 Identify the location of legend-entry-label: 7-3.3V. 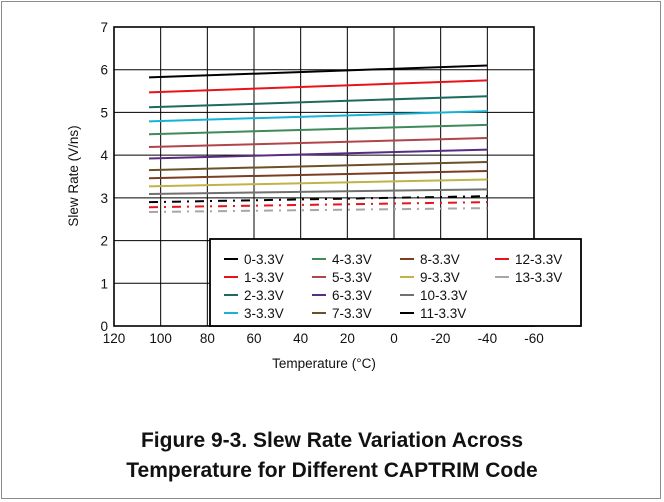
(352, 313).